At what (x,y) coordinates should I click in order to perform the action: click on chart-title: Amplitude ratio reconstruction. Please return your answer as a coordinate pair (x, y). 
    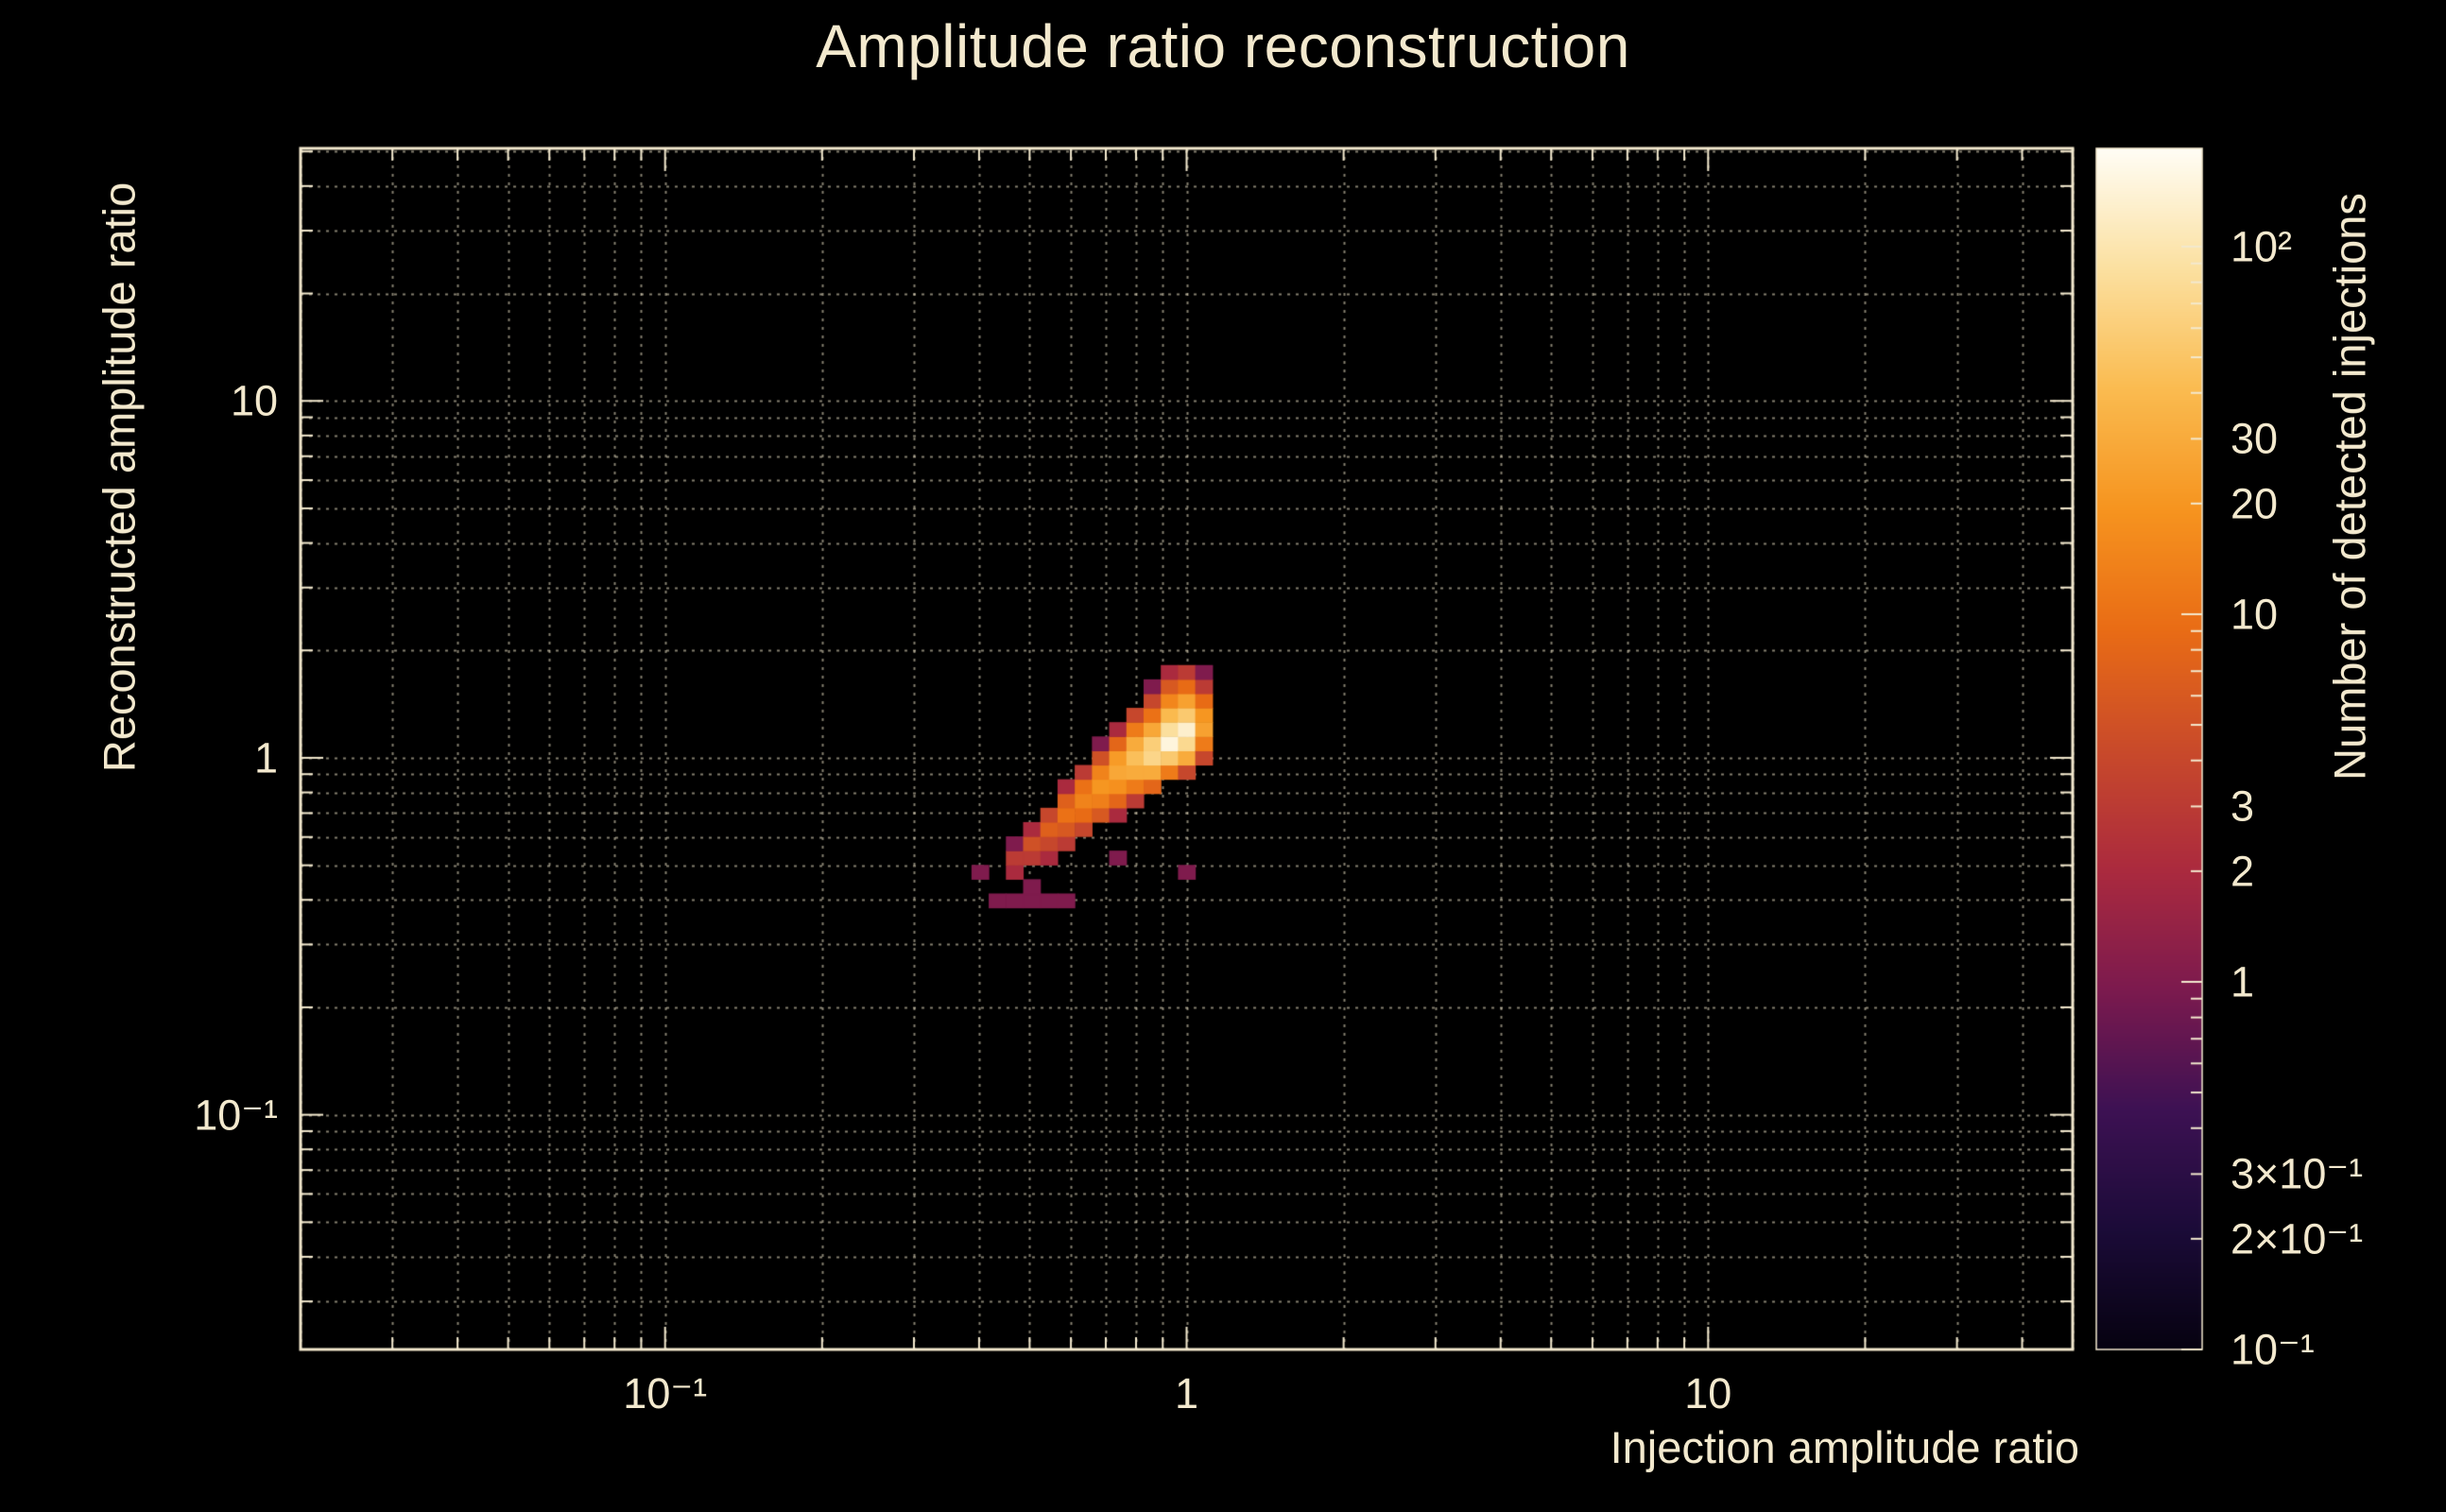
    Looking at the image, I should click on (1223, 46).